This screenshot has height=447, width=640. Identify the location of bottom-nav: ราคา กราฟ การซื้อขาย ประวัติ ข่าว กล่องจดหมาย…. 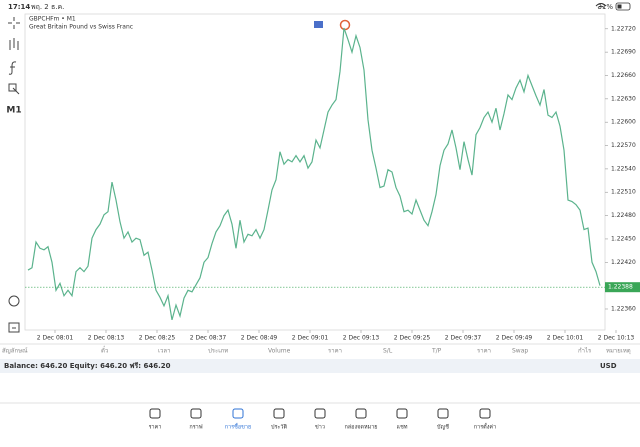
(322, 419).